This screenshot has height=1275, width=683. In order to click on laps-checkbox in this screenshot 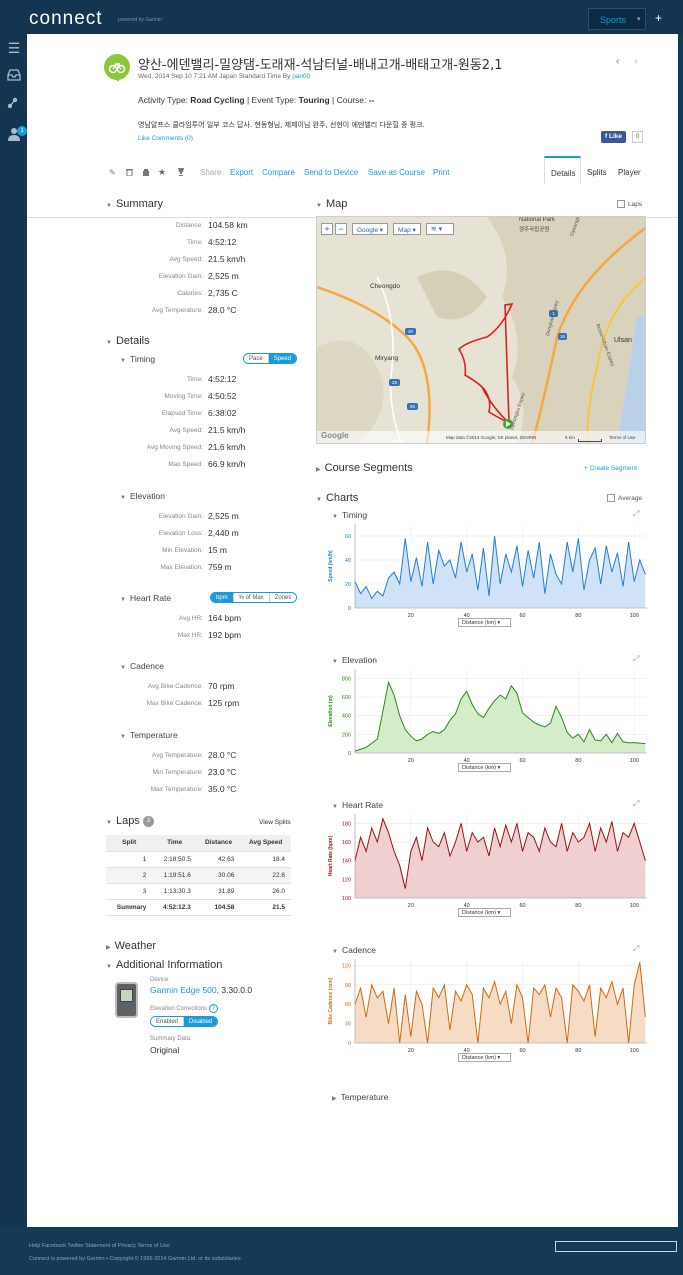, I will do `click(621, 204)`.